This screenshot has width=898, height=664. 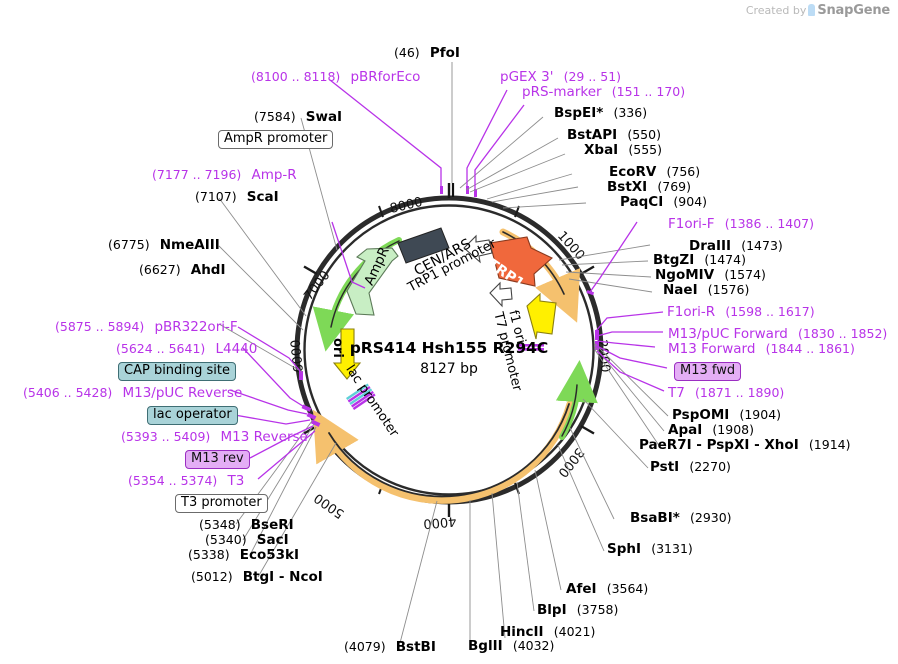 What do you see at coordinates (601, 150) in the screenshot?
I see `map-label-name: XbaI` at bounding box center [601, 150].